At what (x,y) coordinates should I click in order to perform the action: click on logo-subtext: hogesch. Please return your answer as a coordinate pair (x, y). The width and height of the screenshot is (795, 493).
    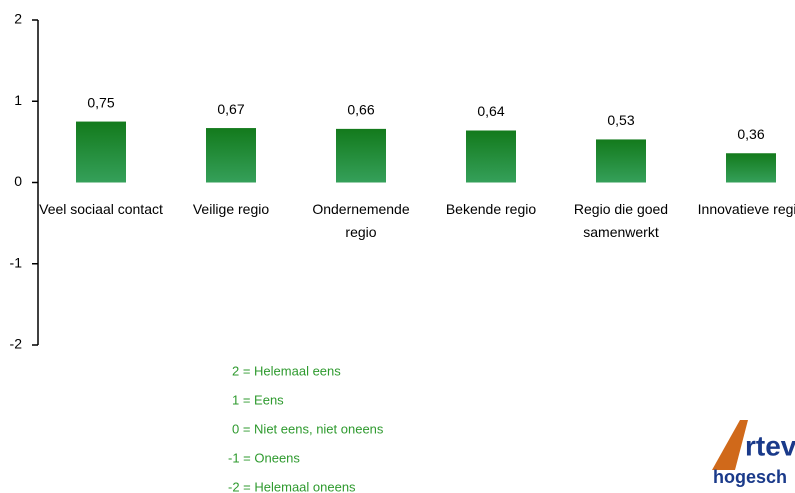
    Looking at the image, I should click on (750, 477).